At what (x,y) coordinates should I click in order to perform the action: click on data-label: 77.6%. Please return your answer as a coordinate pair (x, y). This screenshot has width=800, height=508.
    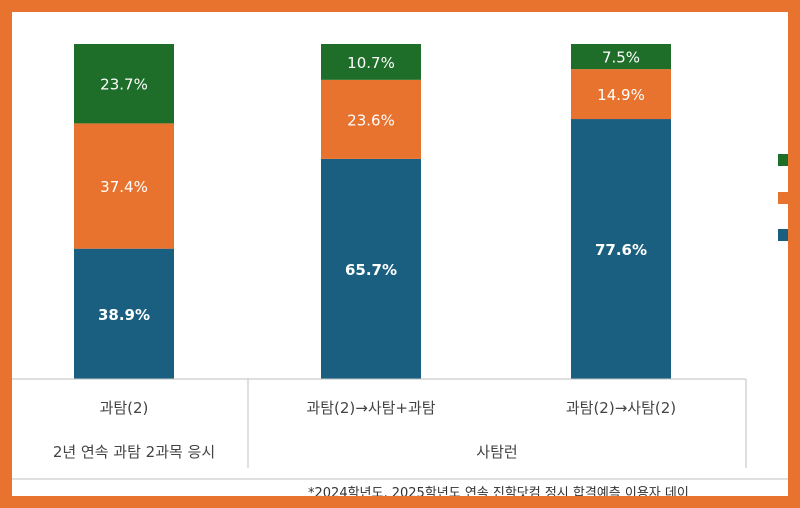
    Looking at the image, I should click on (621, 250).